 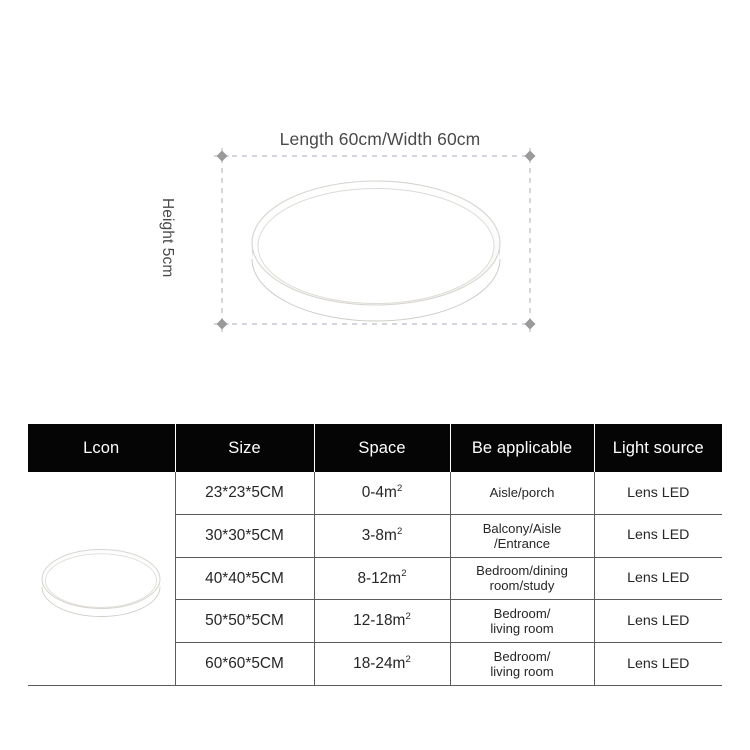 I want to click on cell-space: 8-12m2, so click(x=382, y=579).